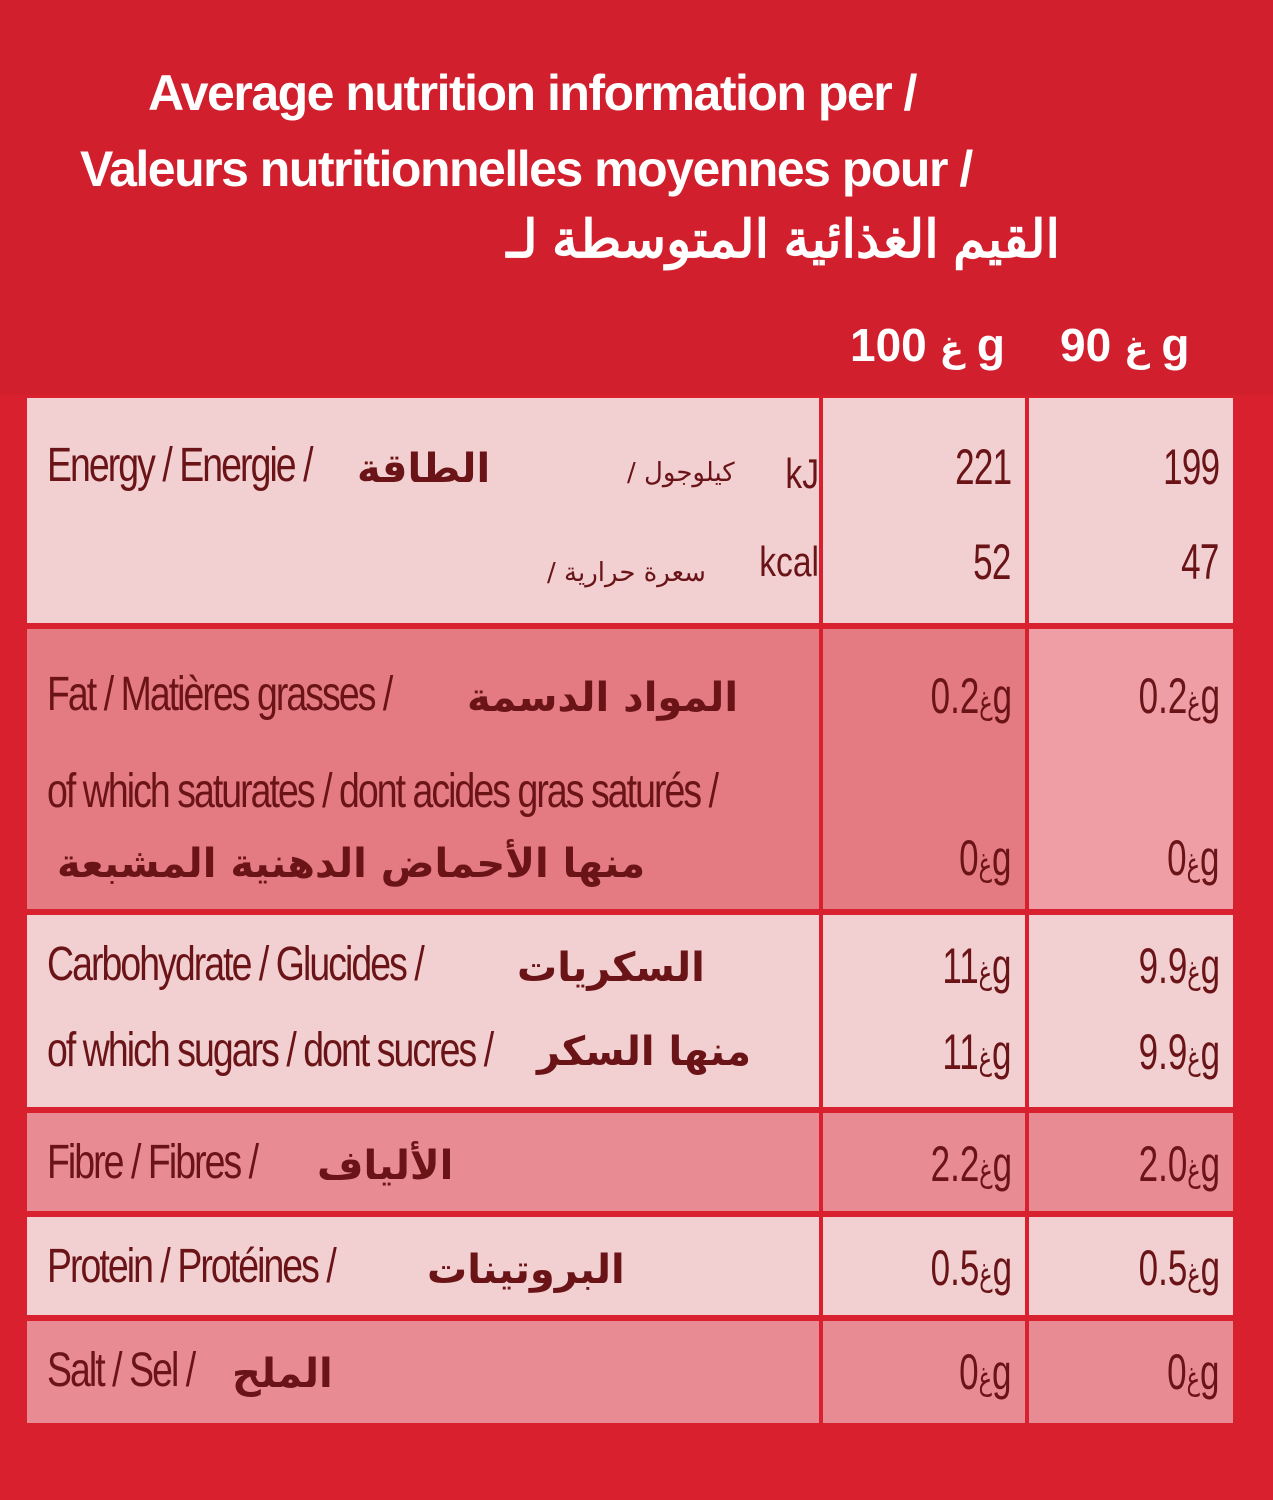 Image resolution: width=1273 pixels, height=1500 pixels. I want to click on carbohydrate-90g-cell: غ9.9 g غ9.9 g, so click(1131, 1011).